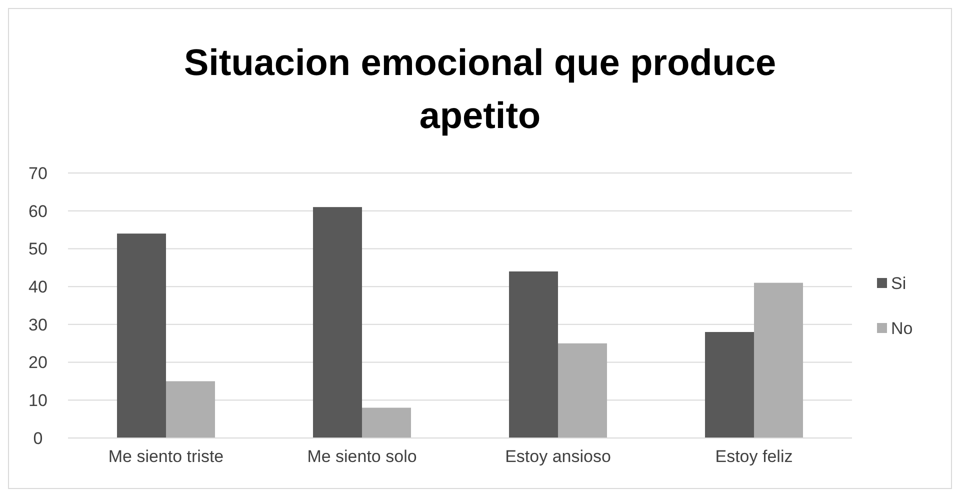  What do you see at coordinates (38, 438) in the screenshot?
I see `y-tick-label: 0` at bounding box center [38, 438].